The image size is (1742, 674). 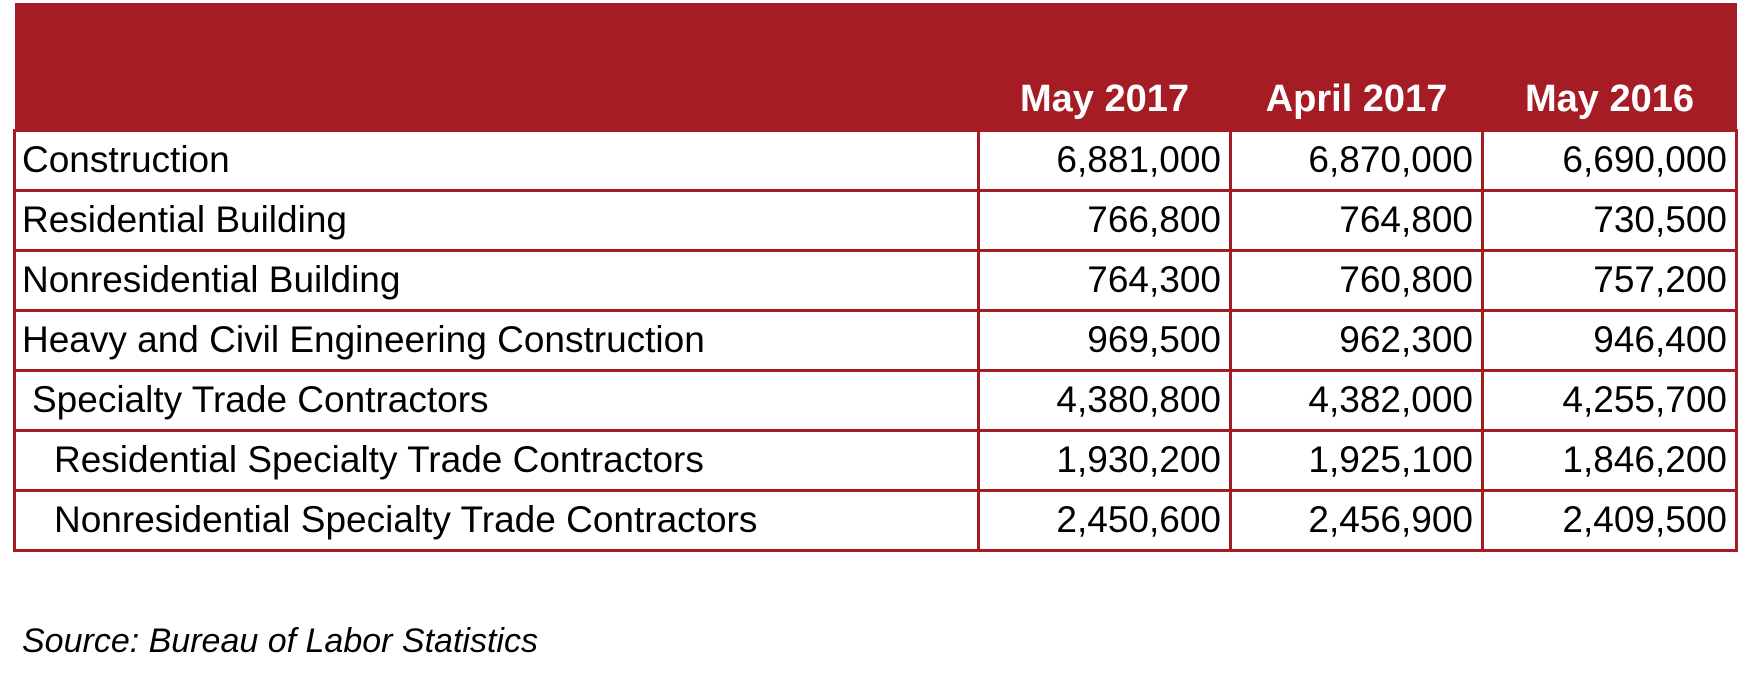 I want to click on table-cell: 1,925,100, so click(x=1356, y=460).